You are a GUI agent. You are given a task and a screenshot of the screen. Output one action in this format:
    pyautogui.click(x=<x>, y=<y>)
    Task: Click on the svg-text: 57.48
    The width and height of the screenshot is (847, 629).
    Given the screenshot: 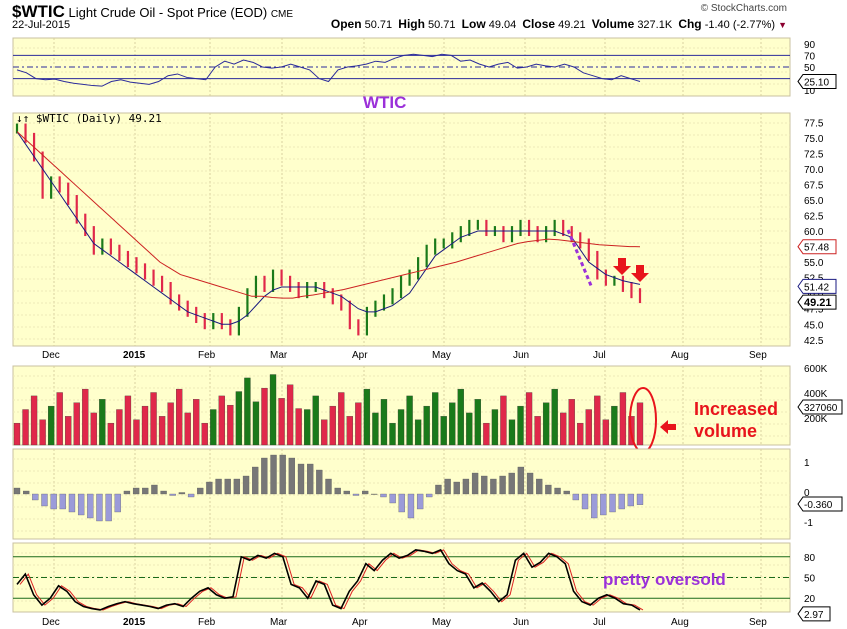 What is the action you would take?
    pyautogui.click(x=816, y=248)
    